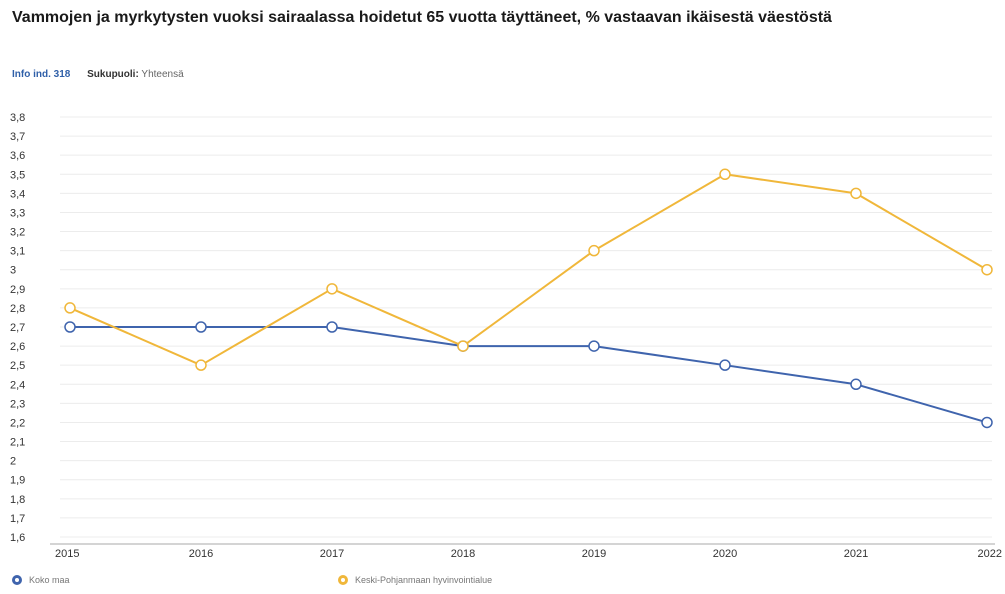  Describe the element at coordinates (424, 580) in the screenshot. I see `legend-label: Keski-Pohjanmaan hyvinvointialue` at that location.